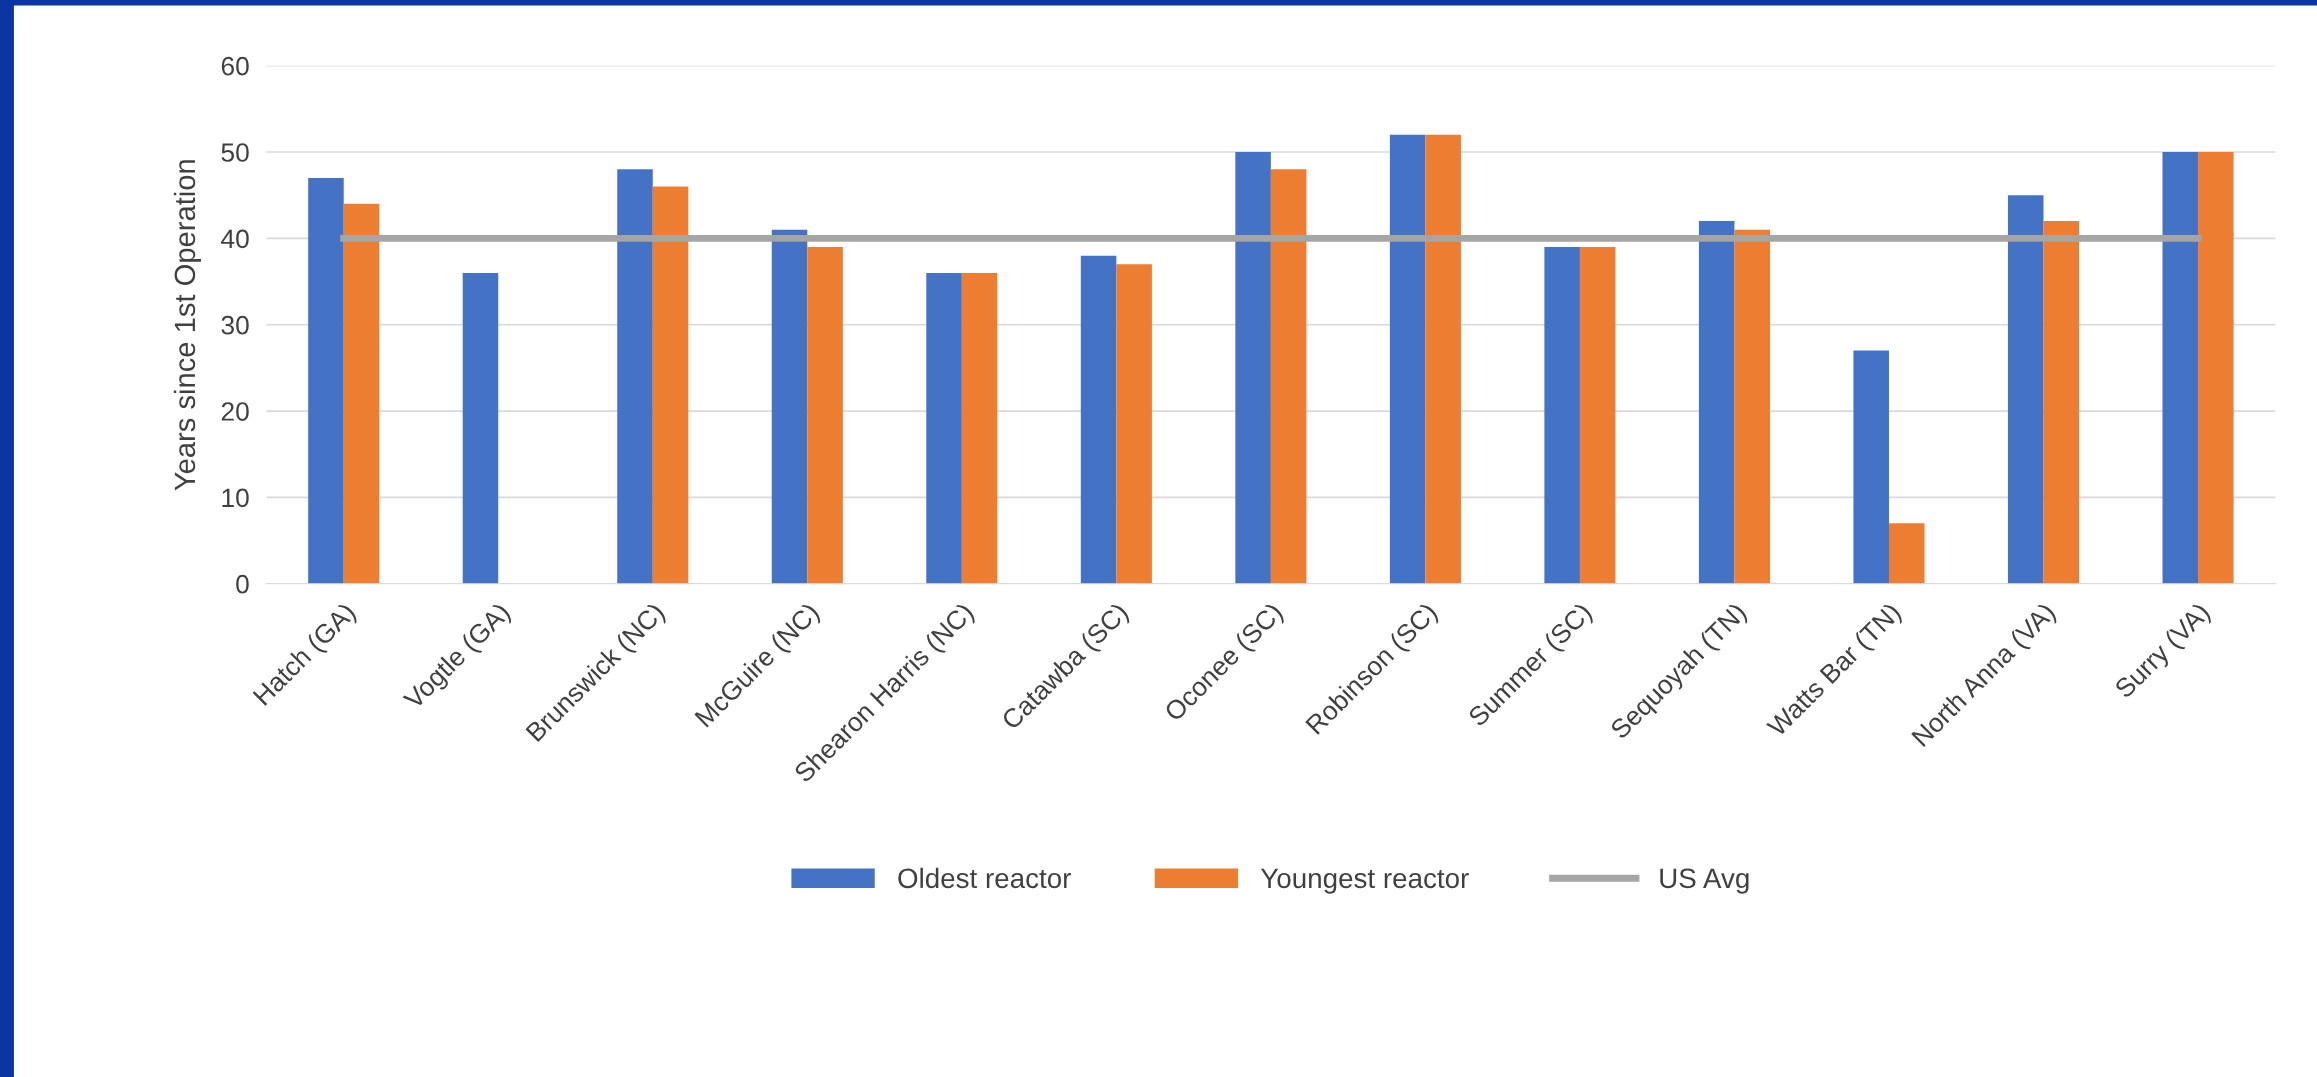 Image resolution: width=2317 pixels, height=1077 pixels. Describe the element at coordinates (187, 325) in the screenshot. I see `y-axis-title: Years since 1st Operation` at that location.